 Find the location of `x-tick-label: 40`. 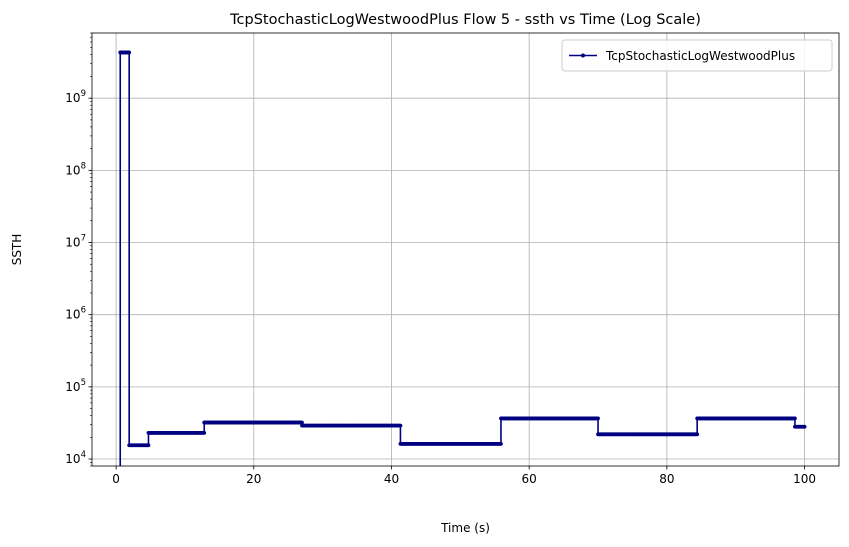

x-tick-label: 40 is located at coordinates (391, 479).